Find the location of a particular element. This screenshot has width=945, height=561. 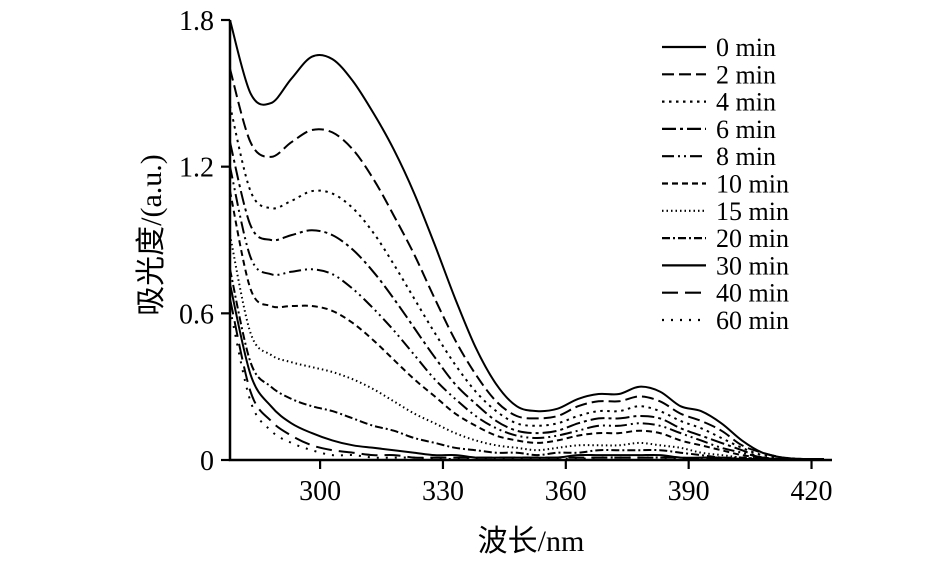

legend-item: 0 min is located at coordinates (719, 47).